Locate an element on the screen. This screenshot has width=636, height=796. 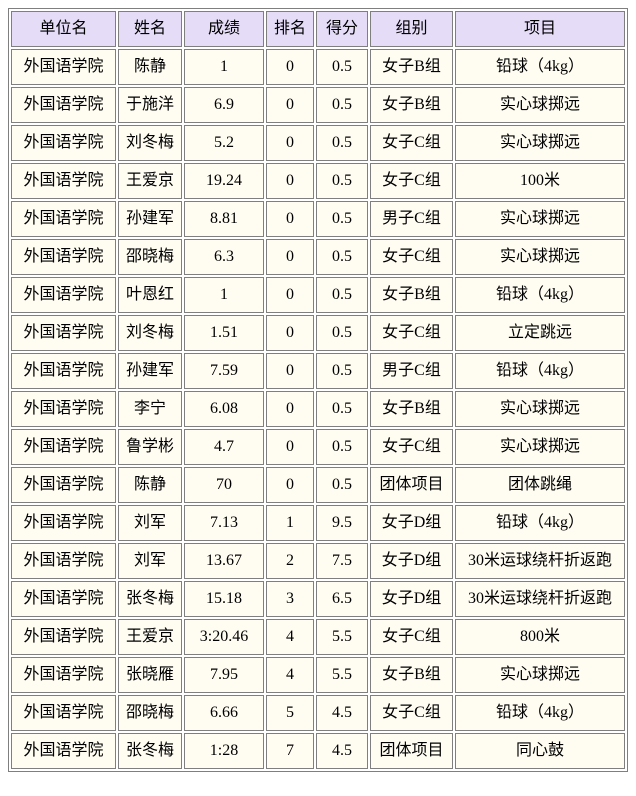
column-header-unit: 单位名 is located at coordinates (63, 29).